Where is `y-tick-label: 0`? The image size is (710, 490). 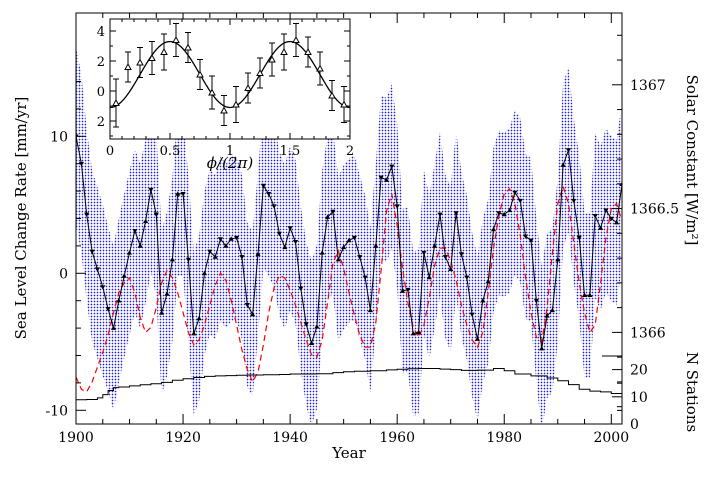
y-tick-label: 0 is located at coordinates (63, 274).